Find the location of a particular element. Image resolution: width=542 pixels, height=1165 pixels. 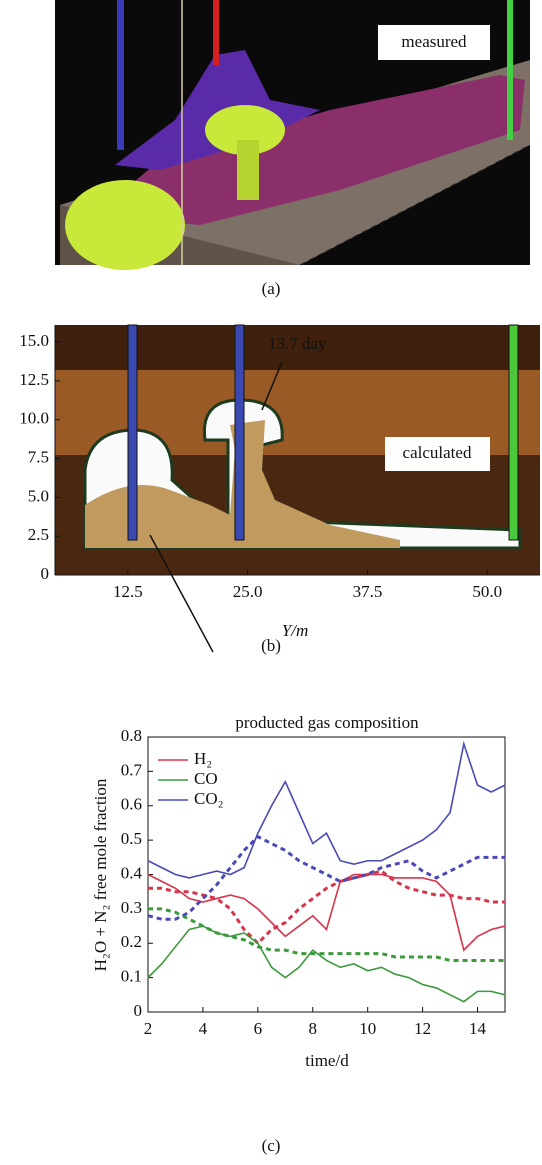

y-tick-label: 0.5 is located at coordinates (131, 838).